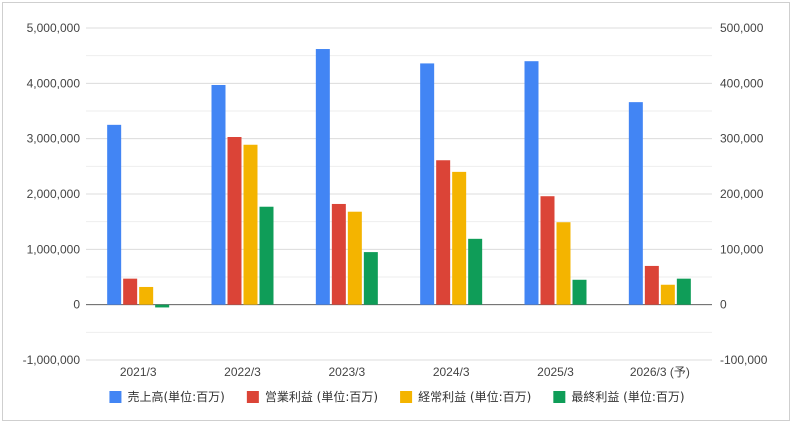 The height and width of the screenshot is (425, 794). What do you see at coordinates (138, 372) in the screenshot?
I see `x-tick-label: 2021/3` at bounding box center [138, 372].